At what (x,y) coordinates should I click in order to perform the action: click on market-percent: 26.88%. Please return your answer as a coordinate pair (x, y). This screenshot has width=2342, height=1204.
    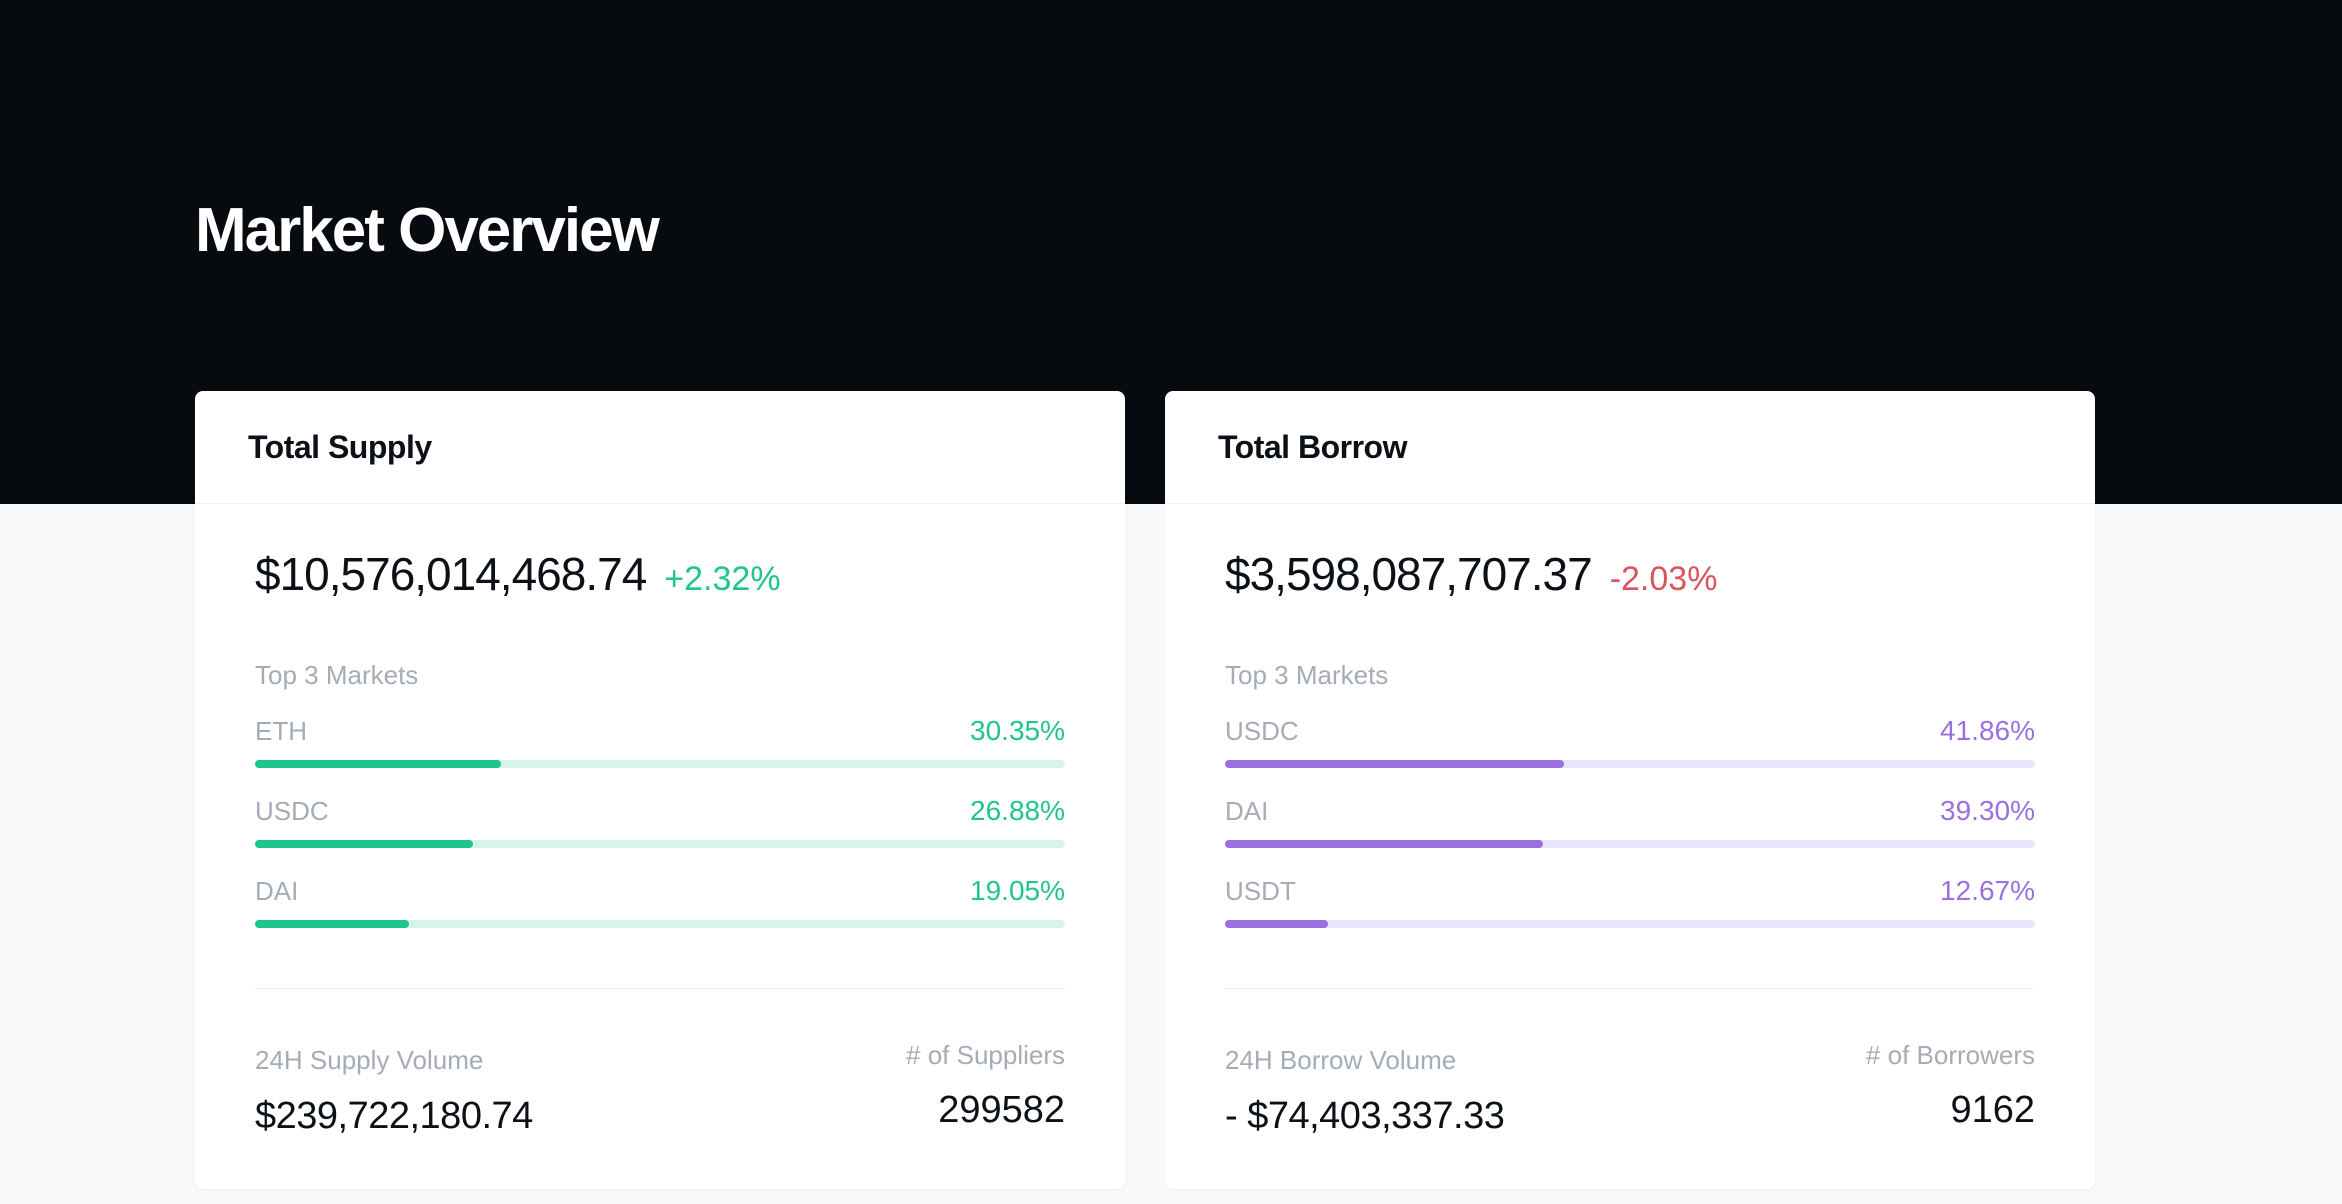
    Looking at the image, I should click on (1017, 810).